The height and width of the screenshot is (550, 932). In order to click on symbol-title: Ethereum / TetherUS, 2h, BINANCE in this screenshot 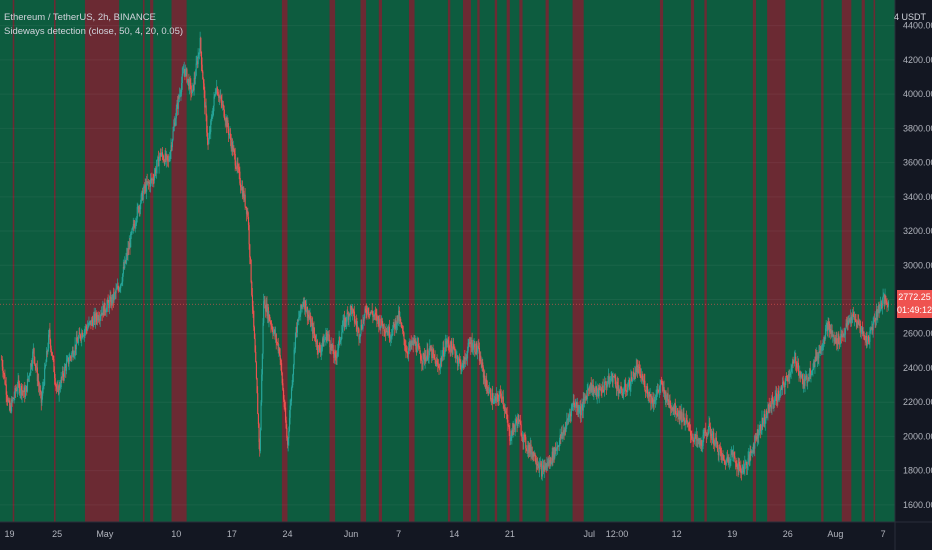, I will do `click(80, 17)`.